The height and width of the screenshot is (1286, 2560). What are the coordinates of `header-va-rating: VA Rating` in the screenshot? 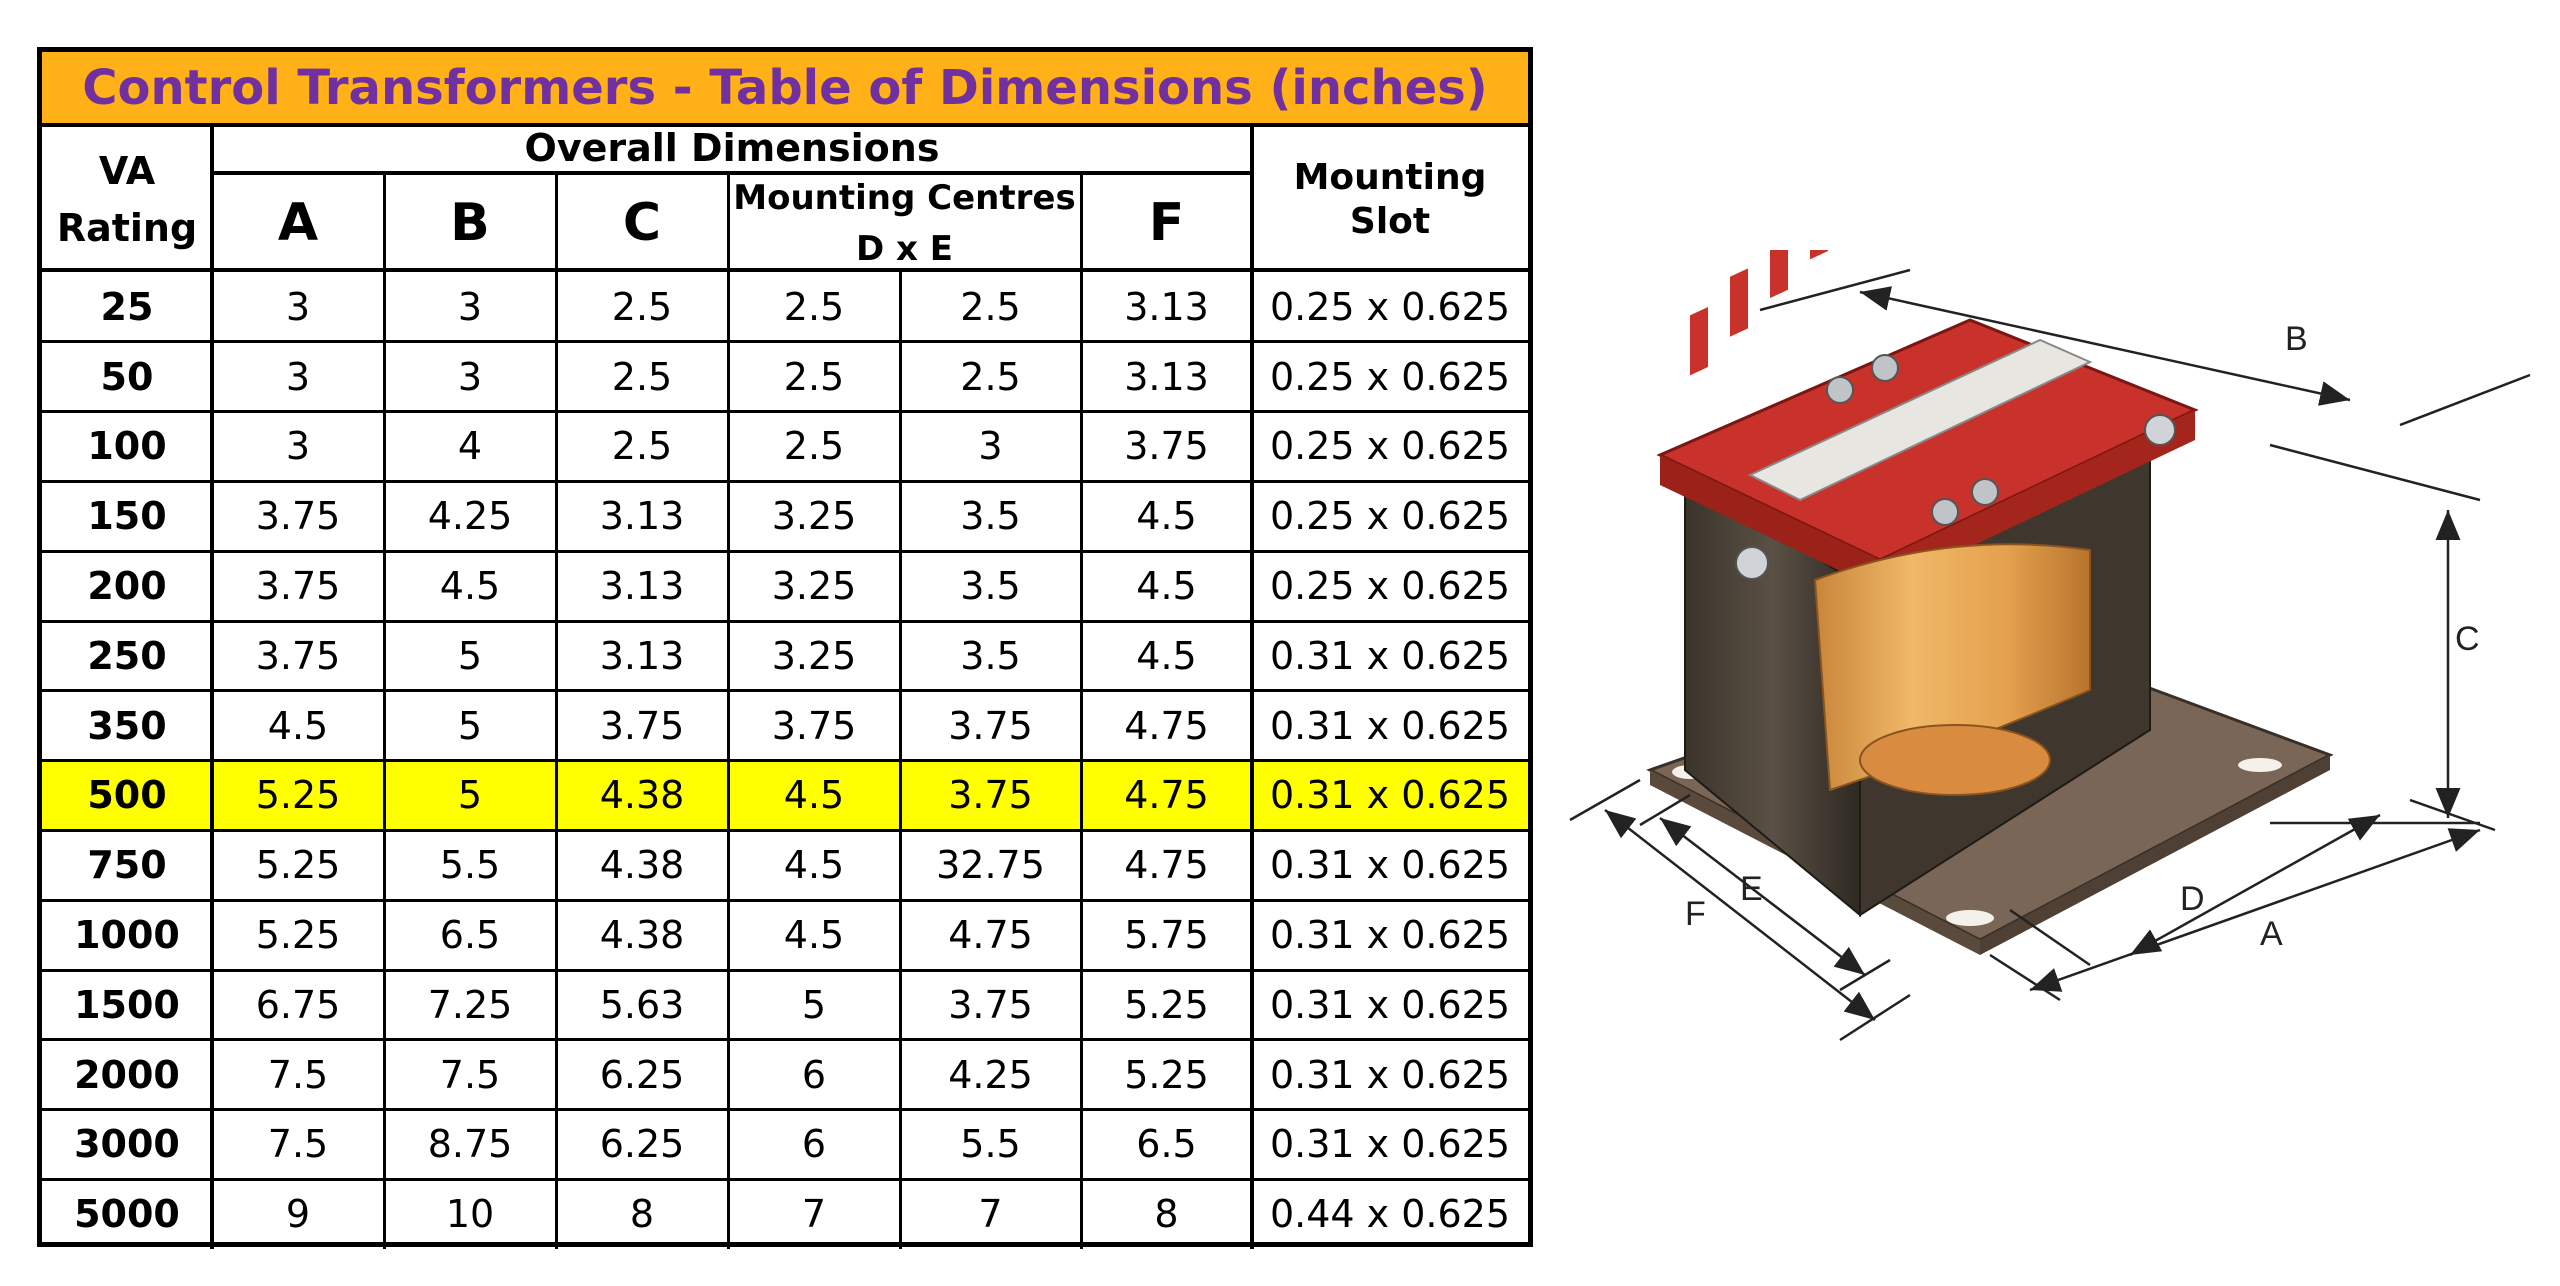 It's located at (127, 199).